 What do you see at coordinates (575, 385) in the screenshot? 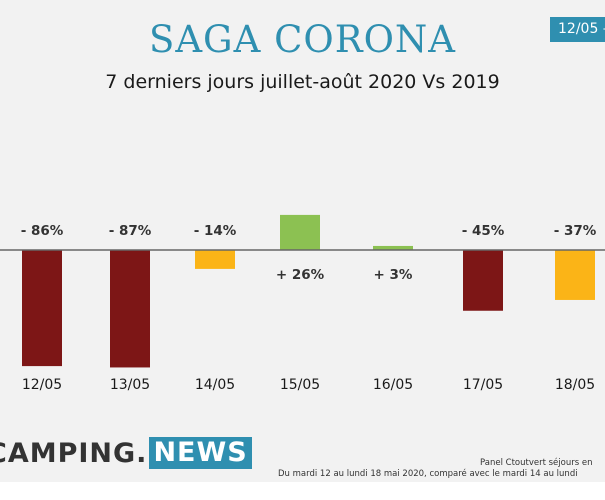
I see `x-tick-label: 18/05` at bounding box center [575, 385].